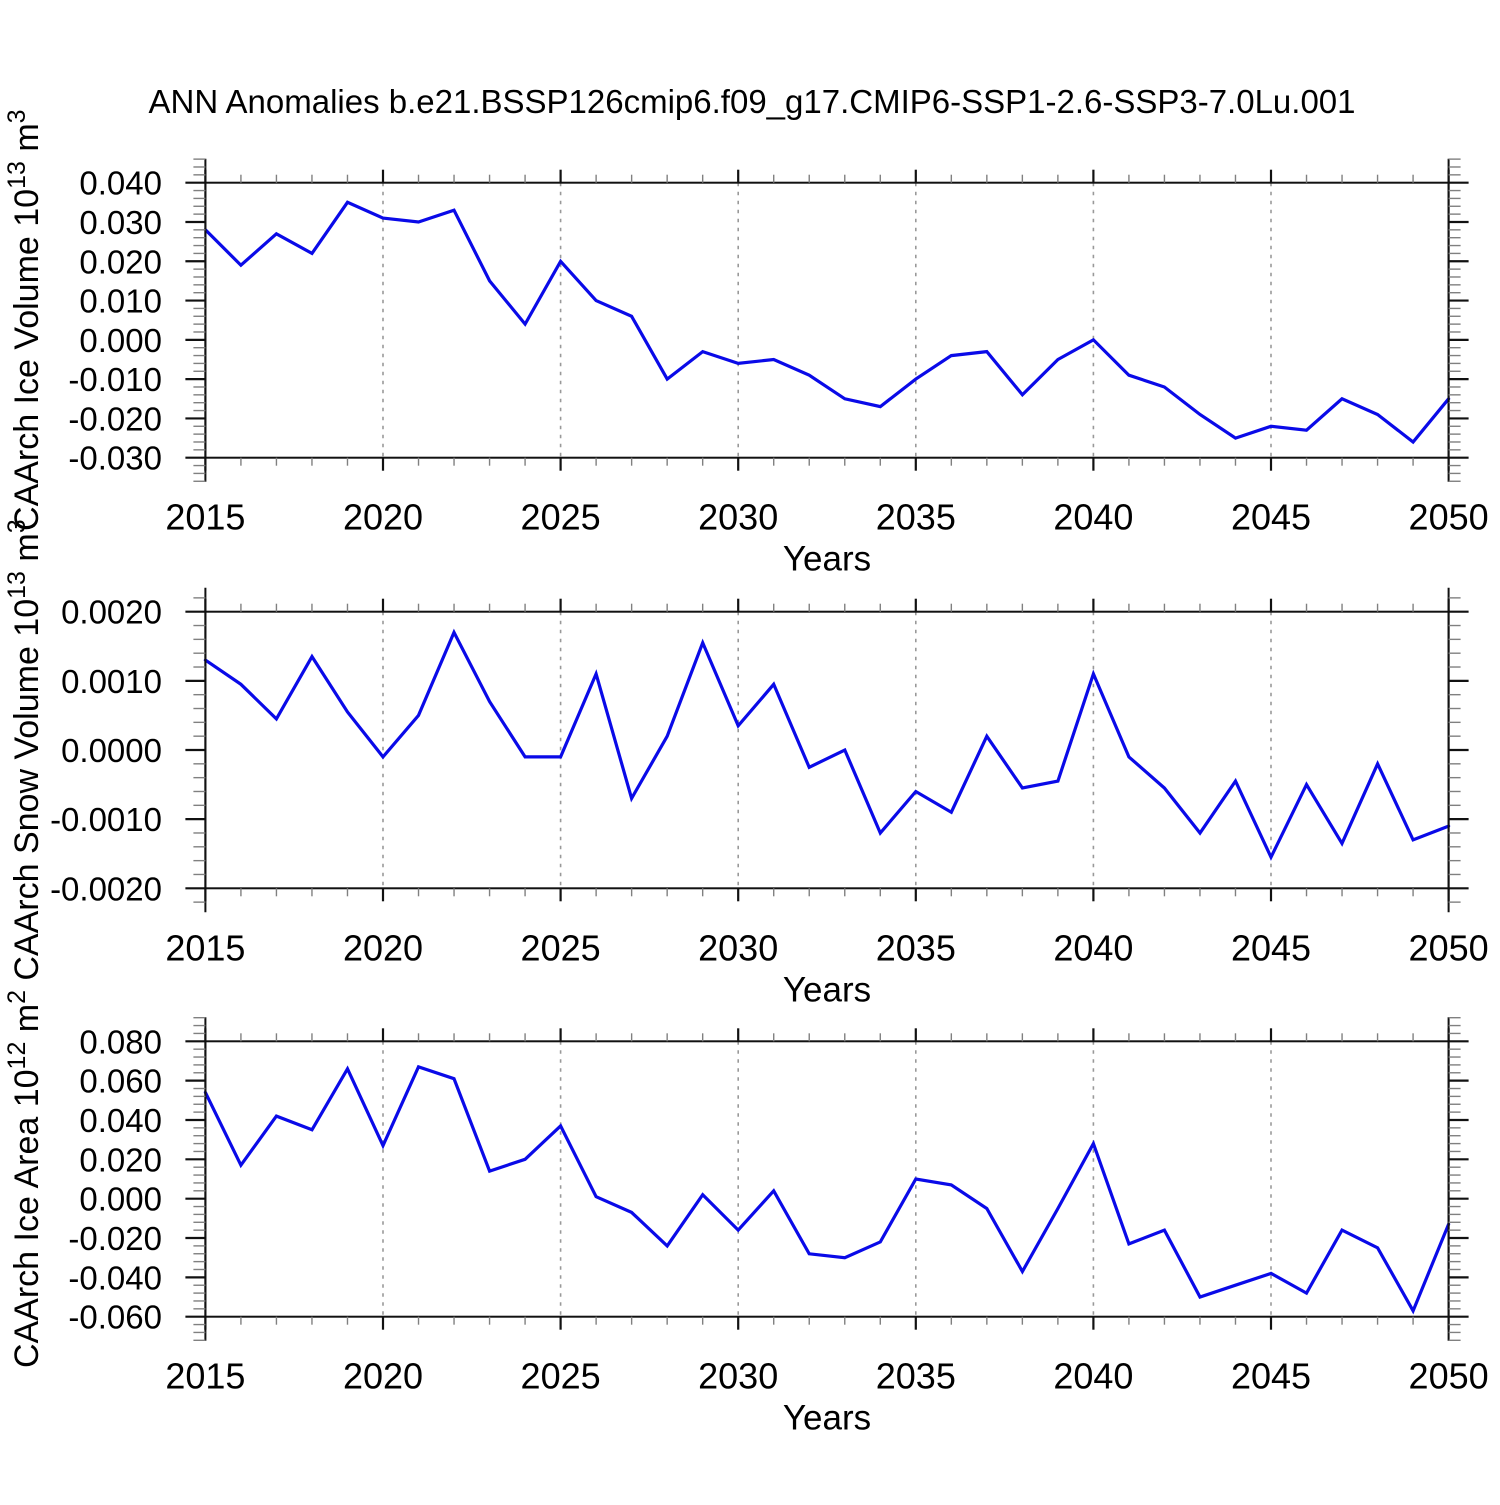 This screenshot has width=1500, height=1505. What do you see at coordinates (827, 744) in the screenshot?
I see `data-line-snow-volume` at bounding box center [827, 744].